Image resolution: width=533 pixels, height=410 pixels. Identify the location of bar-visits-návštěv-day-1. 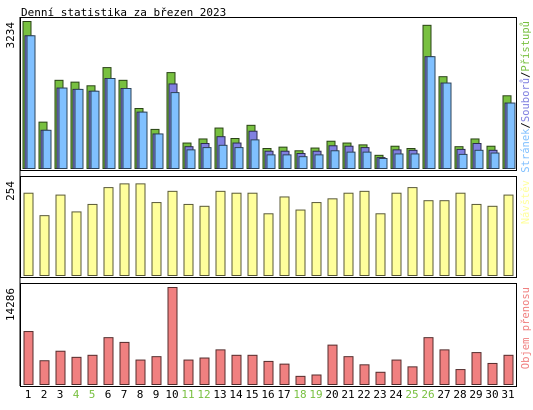
(28, 234).